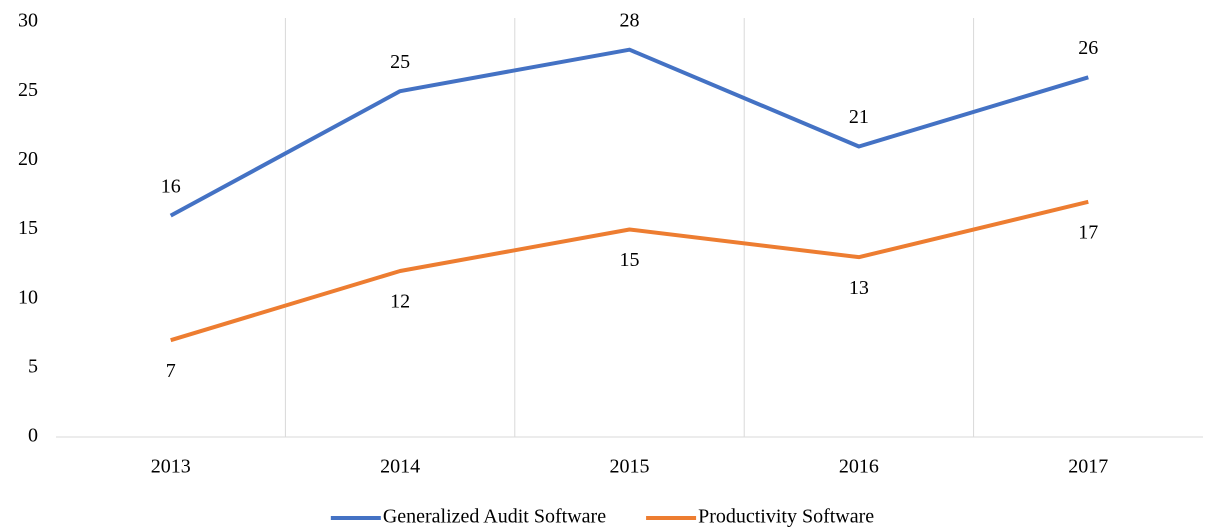 The width and height of the screenshot is (1205, 531). What do you see at coordinates (33, 436) in the screenshot?
I see `y-tick-label: 0` at bounding box center [33, 436].